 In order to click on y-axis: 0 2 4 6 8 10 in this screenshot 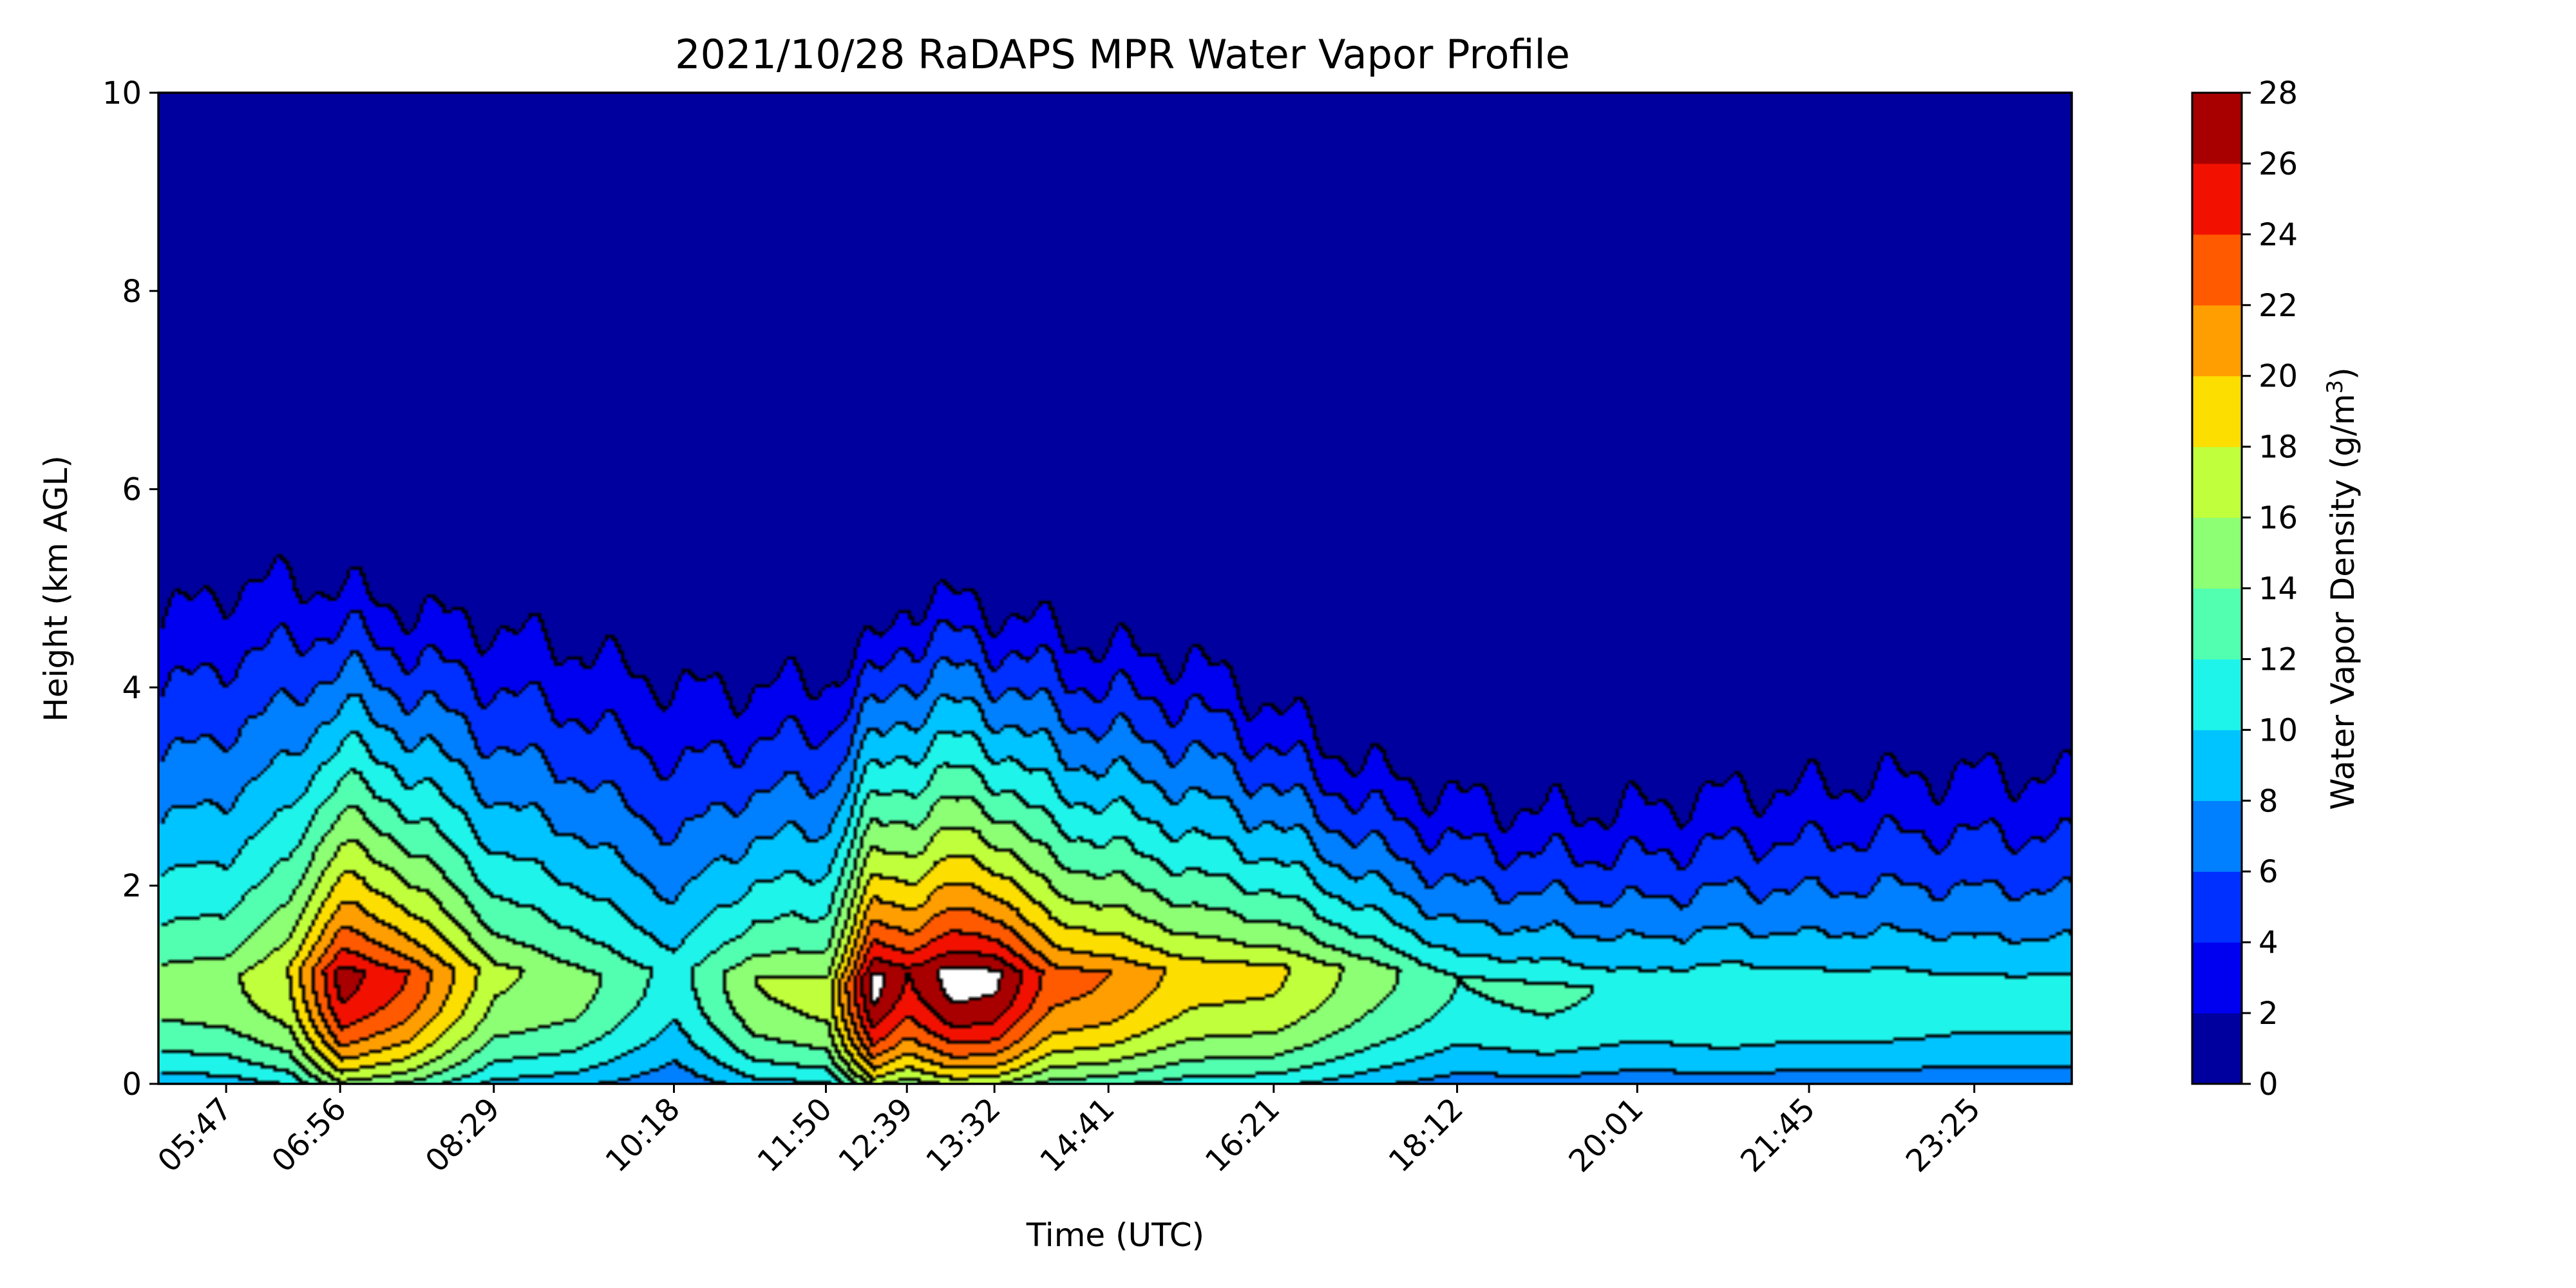, I will do `click(130, 589)`.